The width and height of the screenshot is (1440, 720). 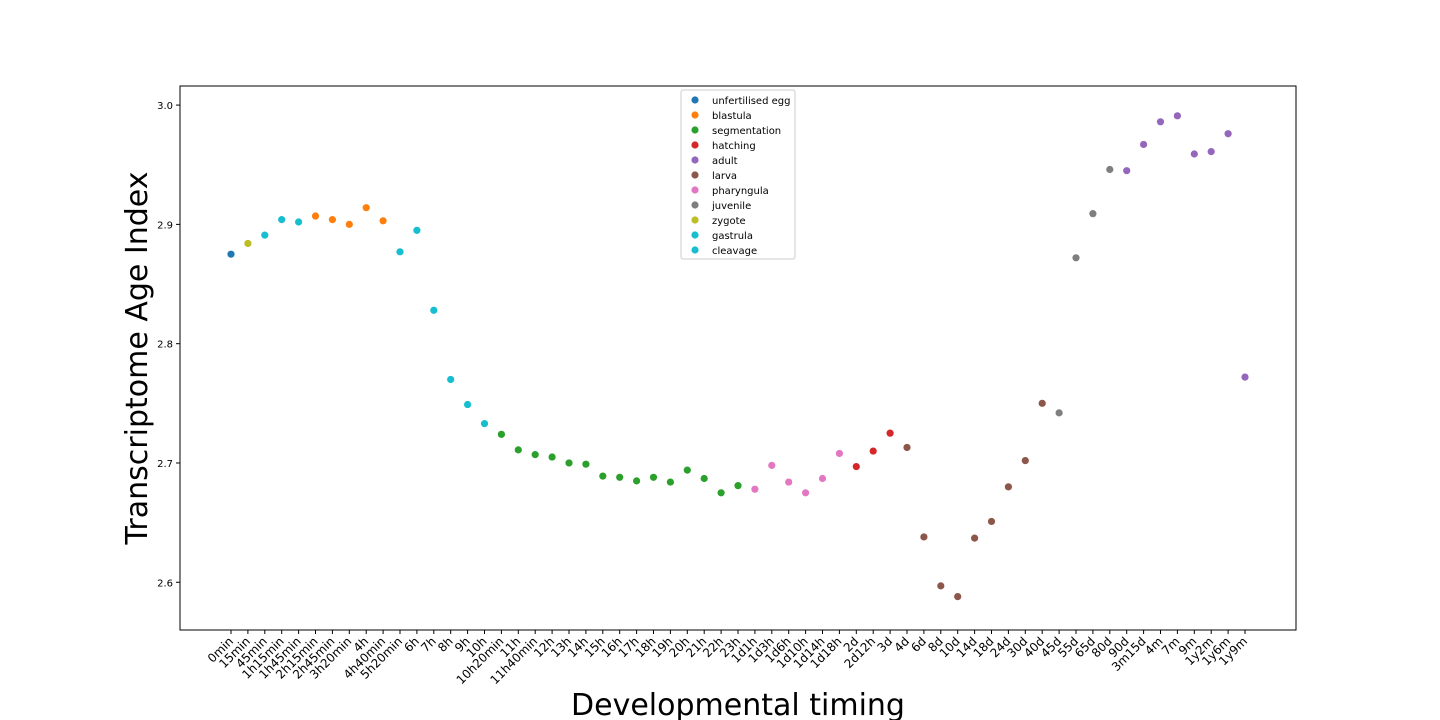 I want to click on legend-entry: cleavage, so click(x=734, y=251).